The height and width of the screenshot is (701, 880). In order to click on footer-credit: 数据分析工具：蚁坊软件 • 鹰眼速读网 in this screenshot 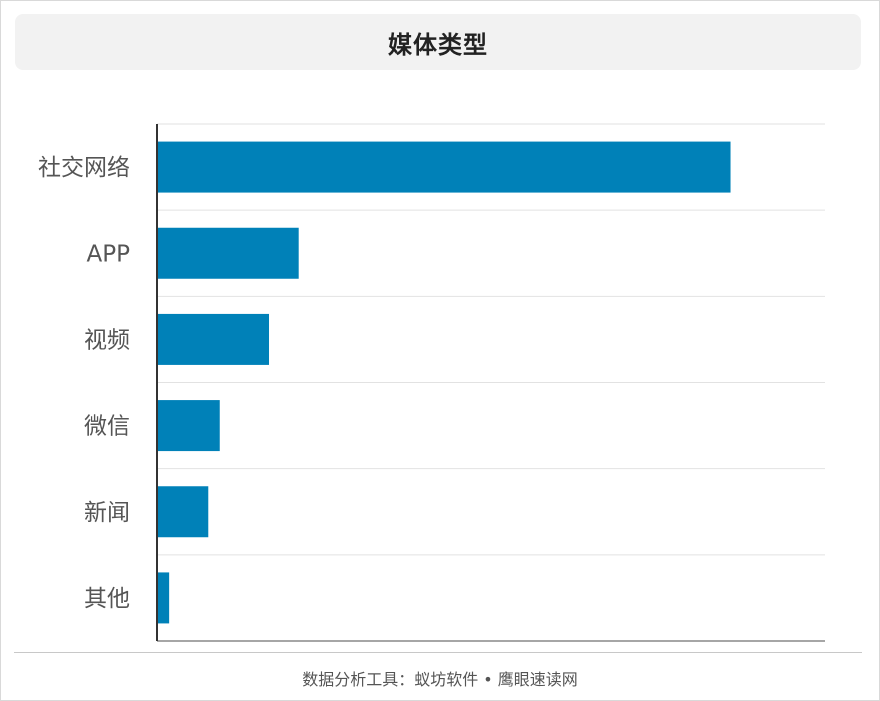, I will do `click(440, 679)`.